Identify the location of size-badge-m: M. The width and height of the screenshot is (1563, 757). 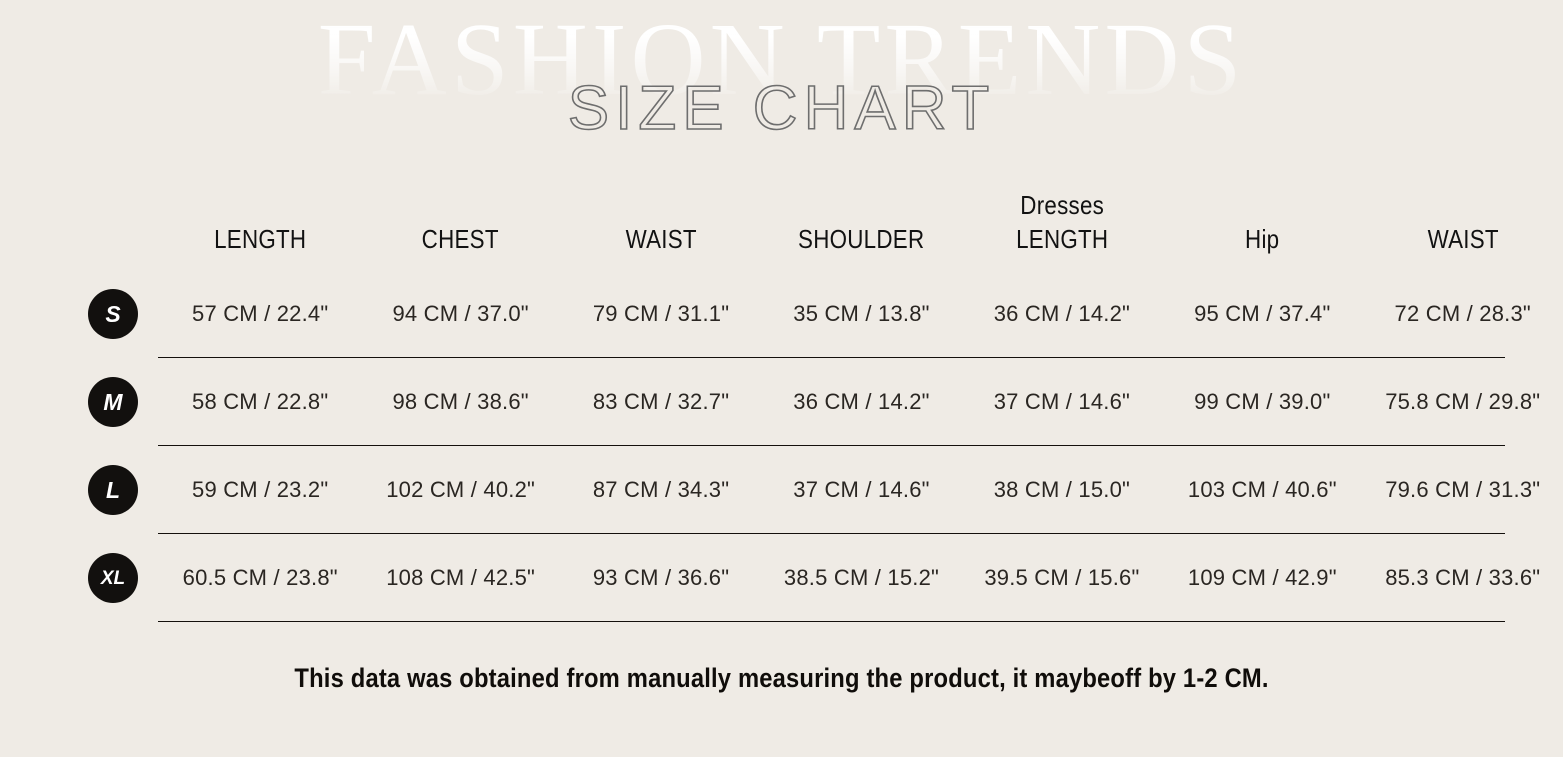
(113, 402).